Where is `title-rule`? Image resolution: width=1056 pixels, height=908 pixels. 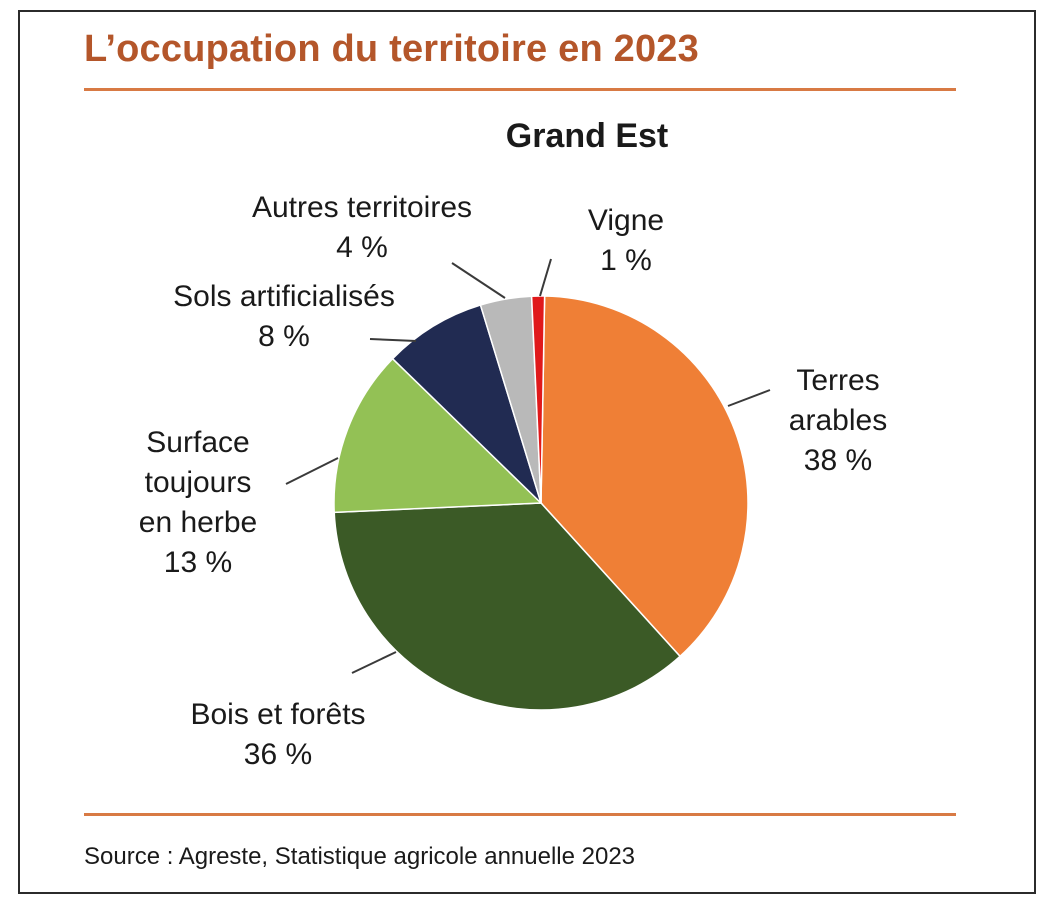
title-rule is located at coordinates (520, 89).